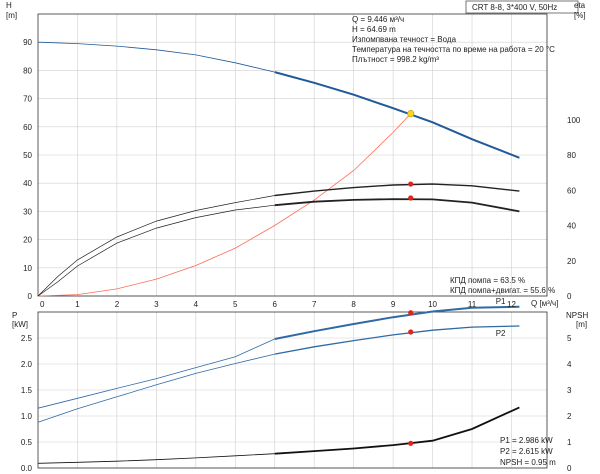  I want to click on x-tick-label: 5, so click(235, 304).